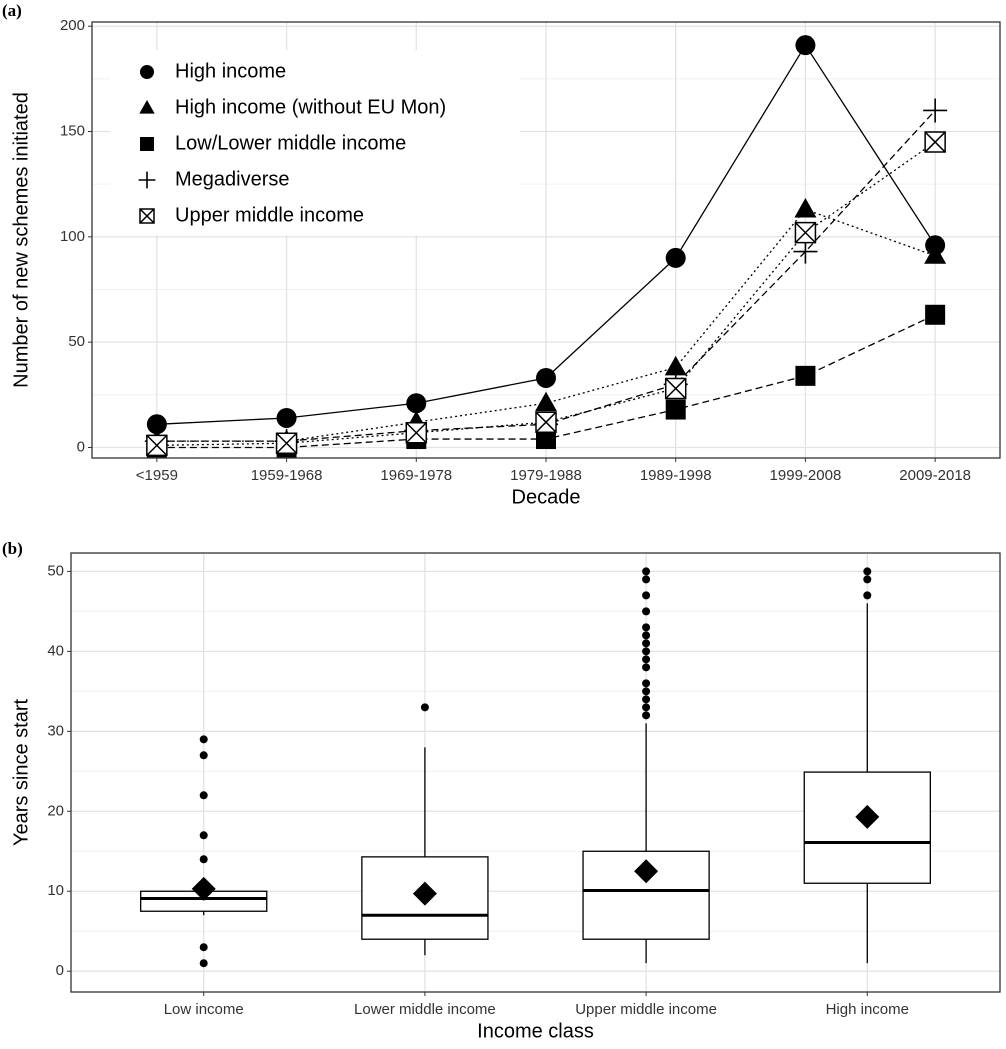 The width and height of the screenshot is (1006, 1049). Describe the element at coordinates (535, 1031) in the screenshot. I see `x-axis-title: Income class` at that location.